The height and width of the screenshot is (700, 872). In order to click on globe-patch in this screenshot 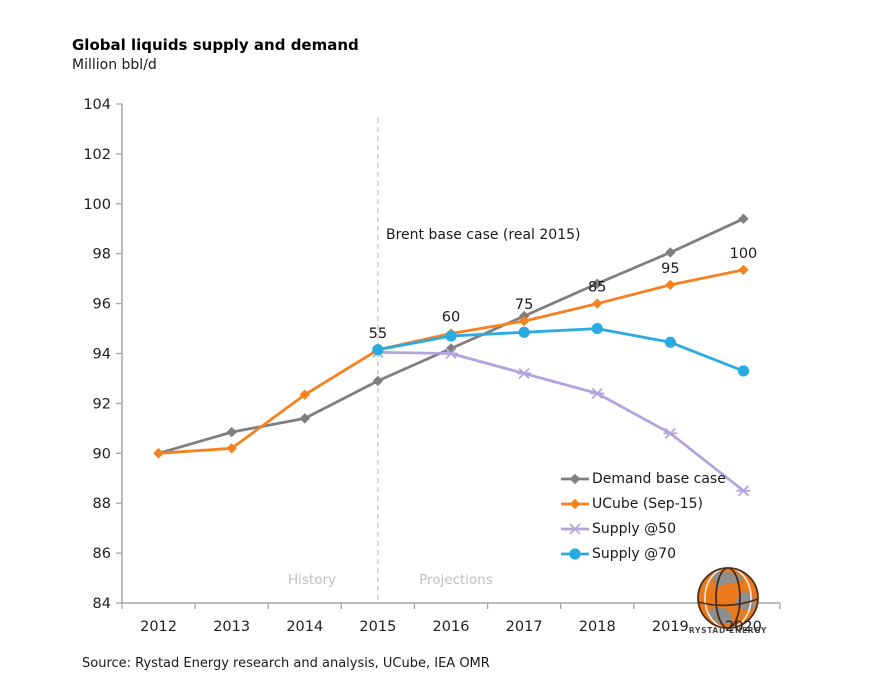, I will do `click(720, 615)`.